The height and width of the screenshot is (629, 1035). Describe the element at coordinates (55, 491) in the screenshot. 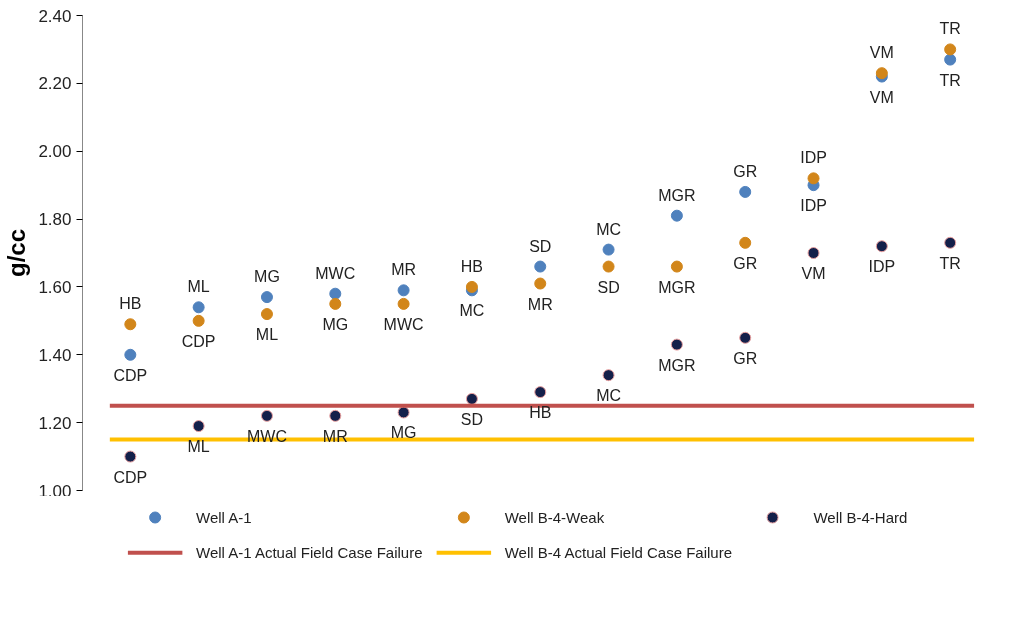

I see `y-tick-label: 1.00` at that location.